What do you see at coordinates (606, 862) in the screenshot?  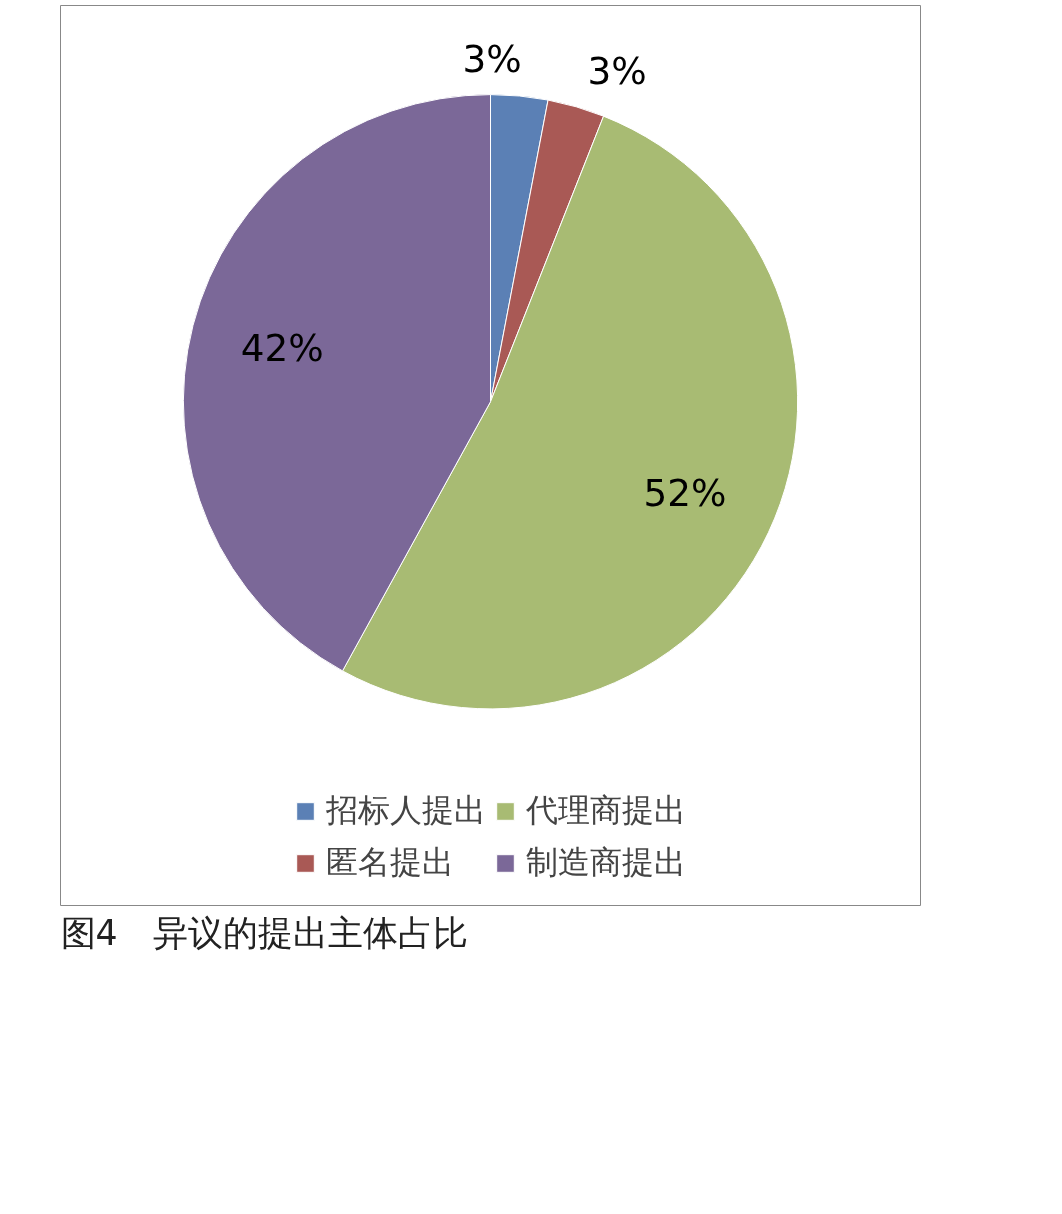 I see `legend-label: 制造商提出` at bounding box center [606, 862].